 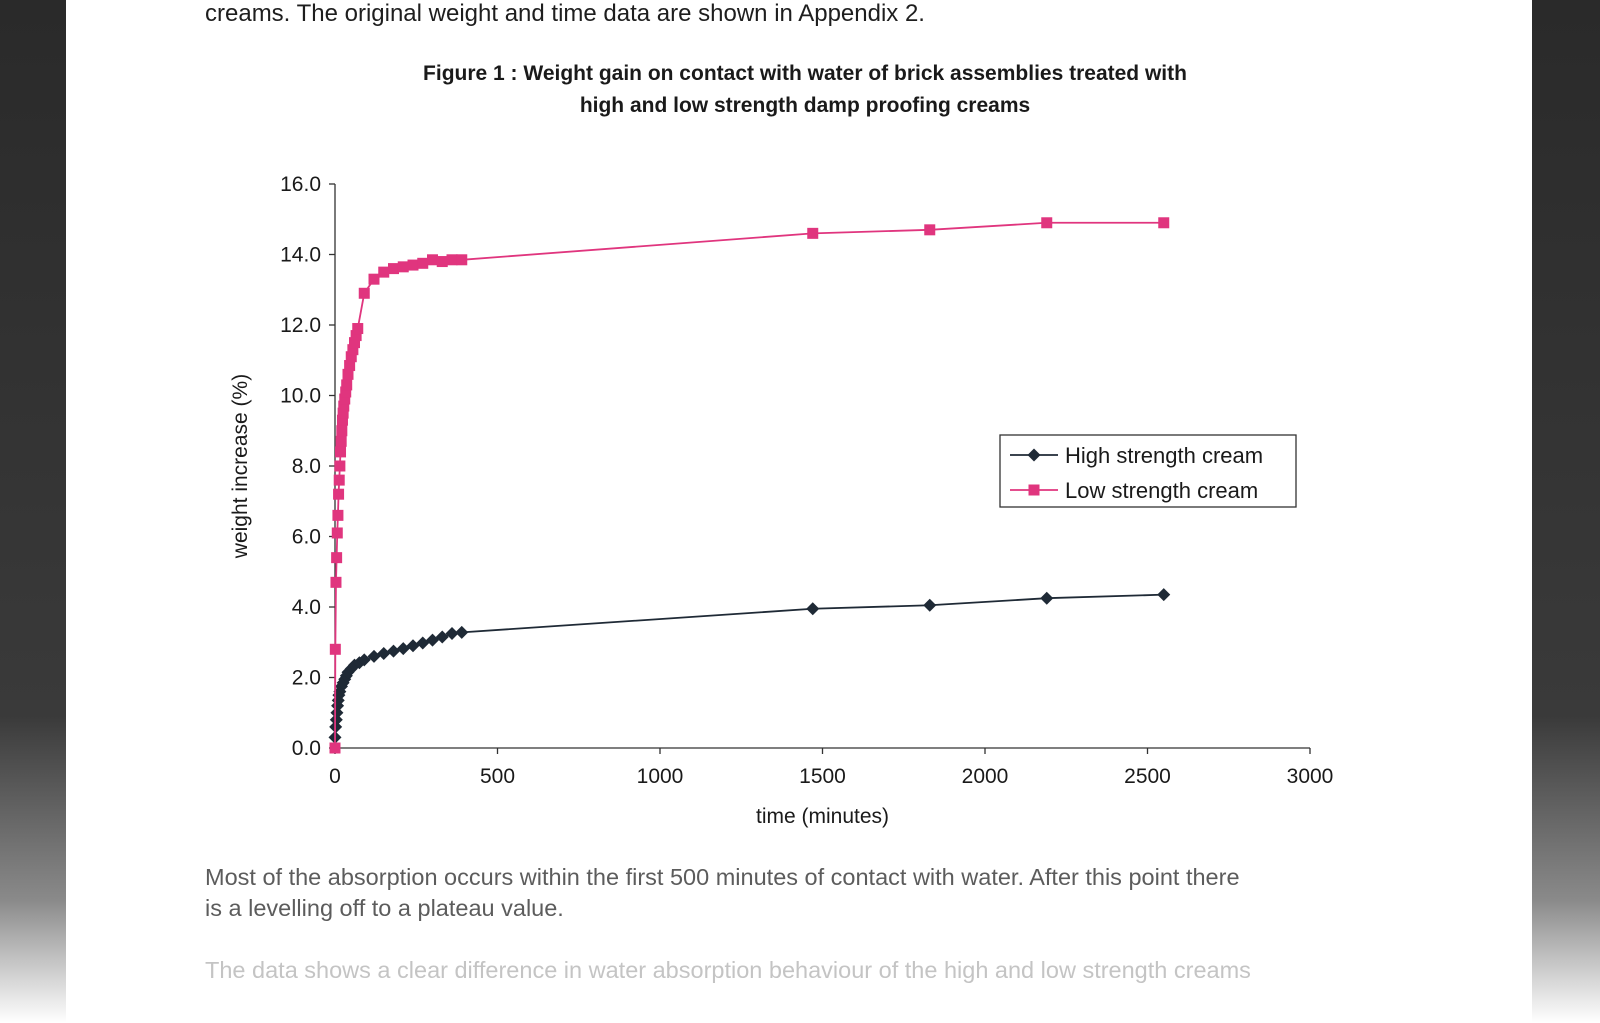 What do you see at coordinates (1161, 490) in the screenshot?
I see `legend-label: Low strength cream` at bounding box center [1161, 490].